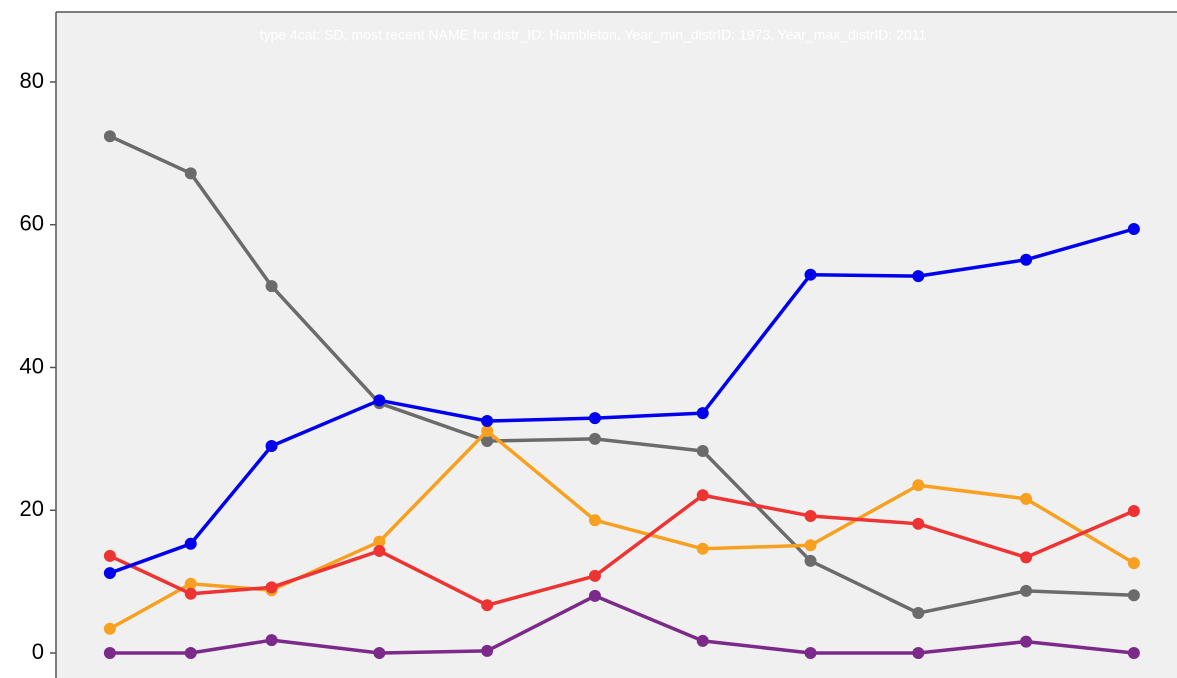 This screenshot has height=678, width=1177. What do you see at coordinates (32, 508) in the screenshot?
I see `y-tick-label: 20` at bounding box center [32, 508].